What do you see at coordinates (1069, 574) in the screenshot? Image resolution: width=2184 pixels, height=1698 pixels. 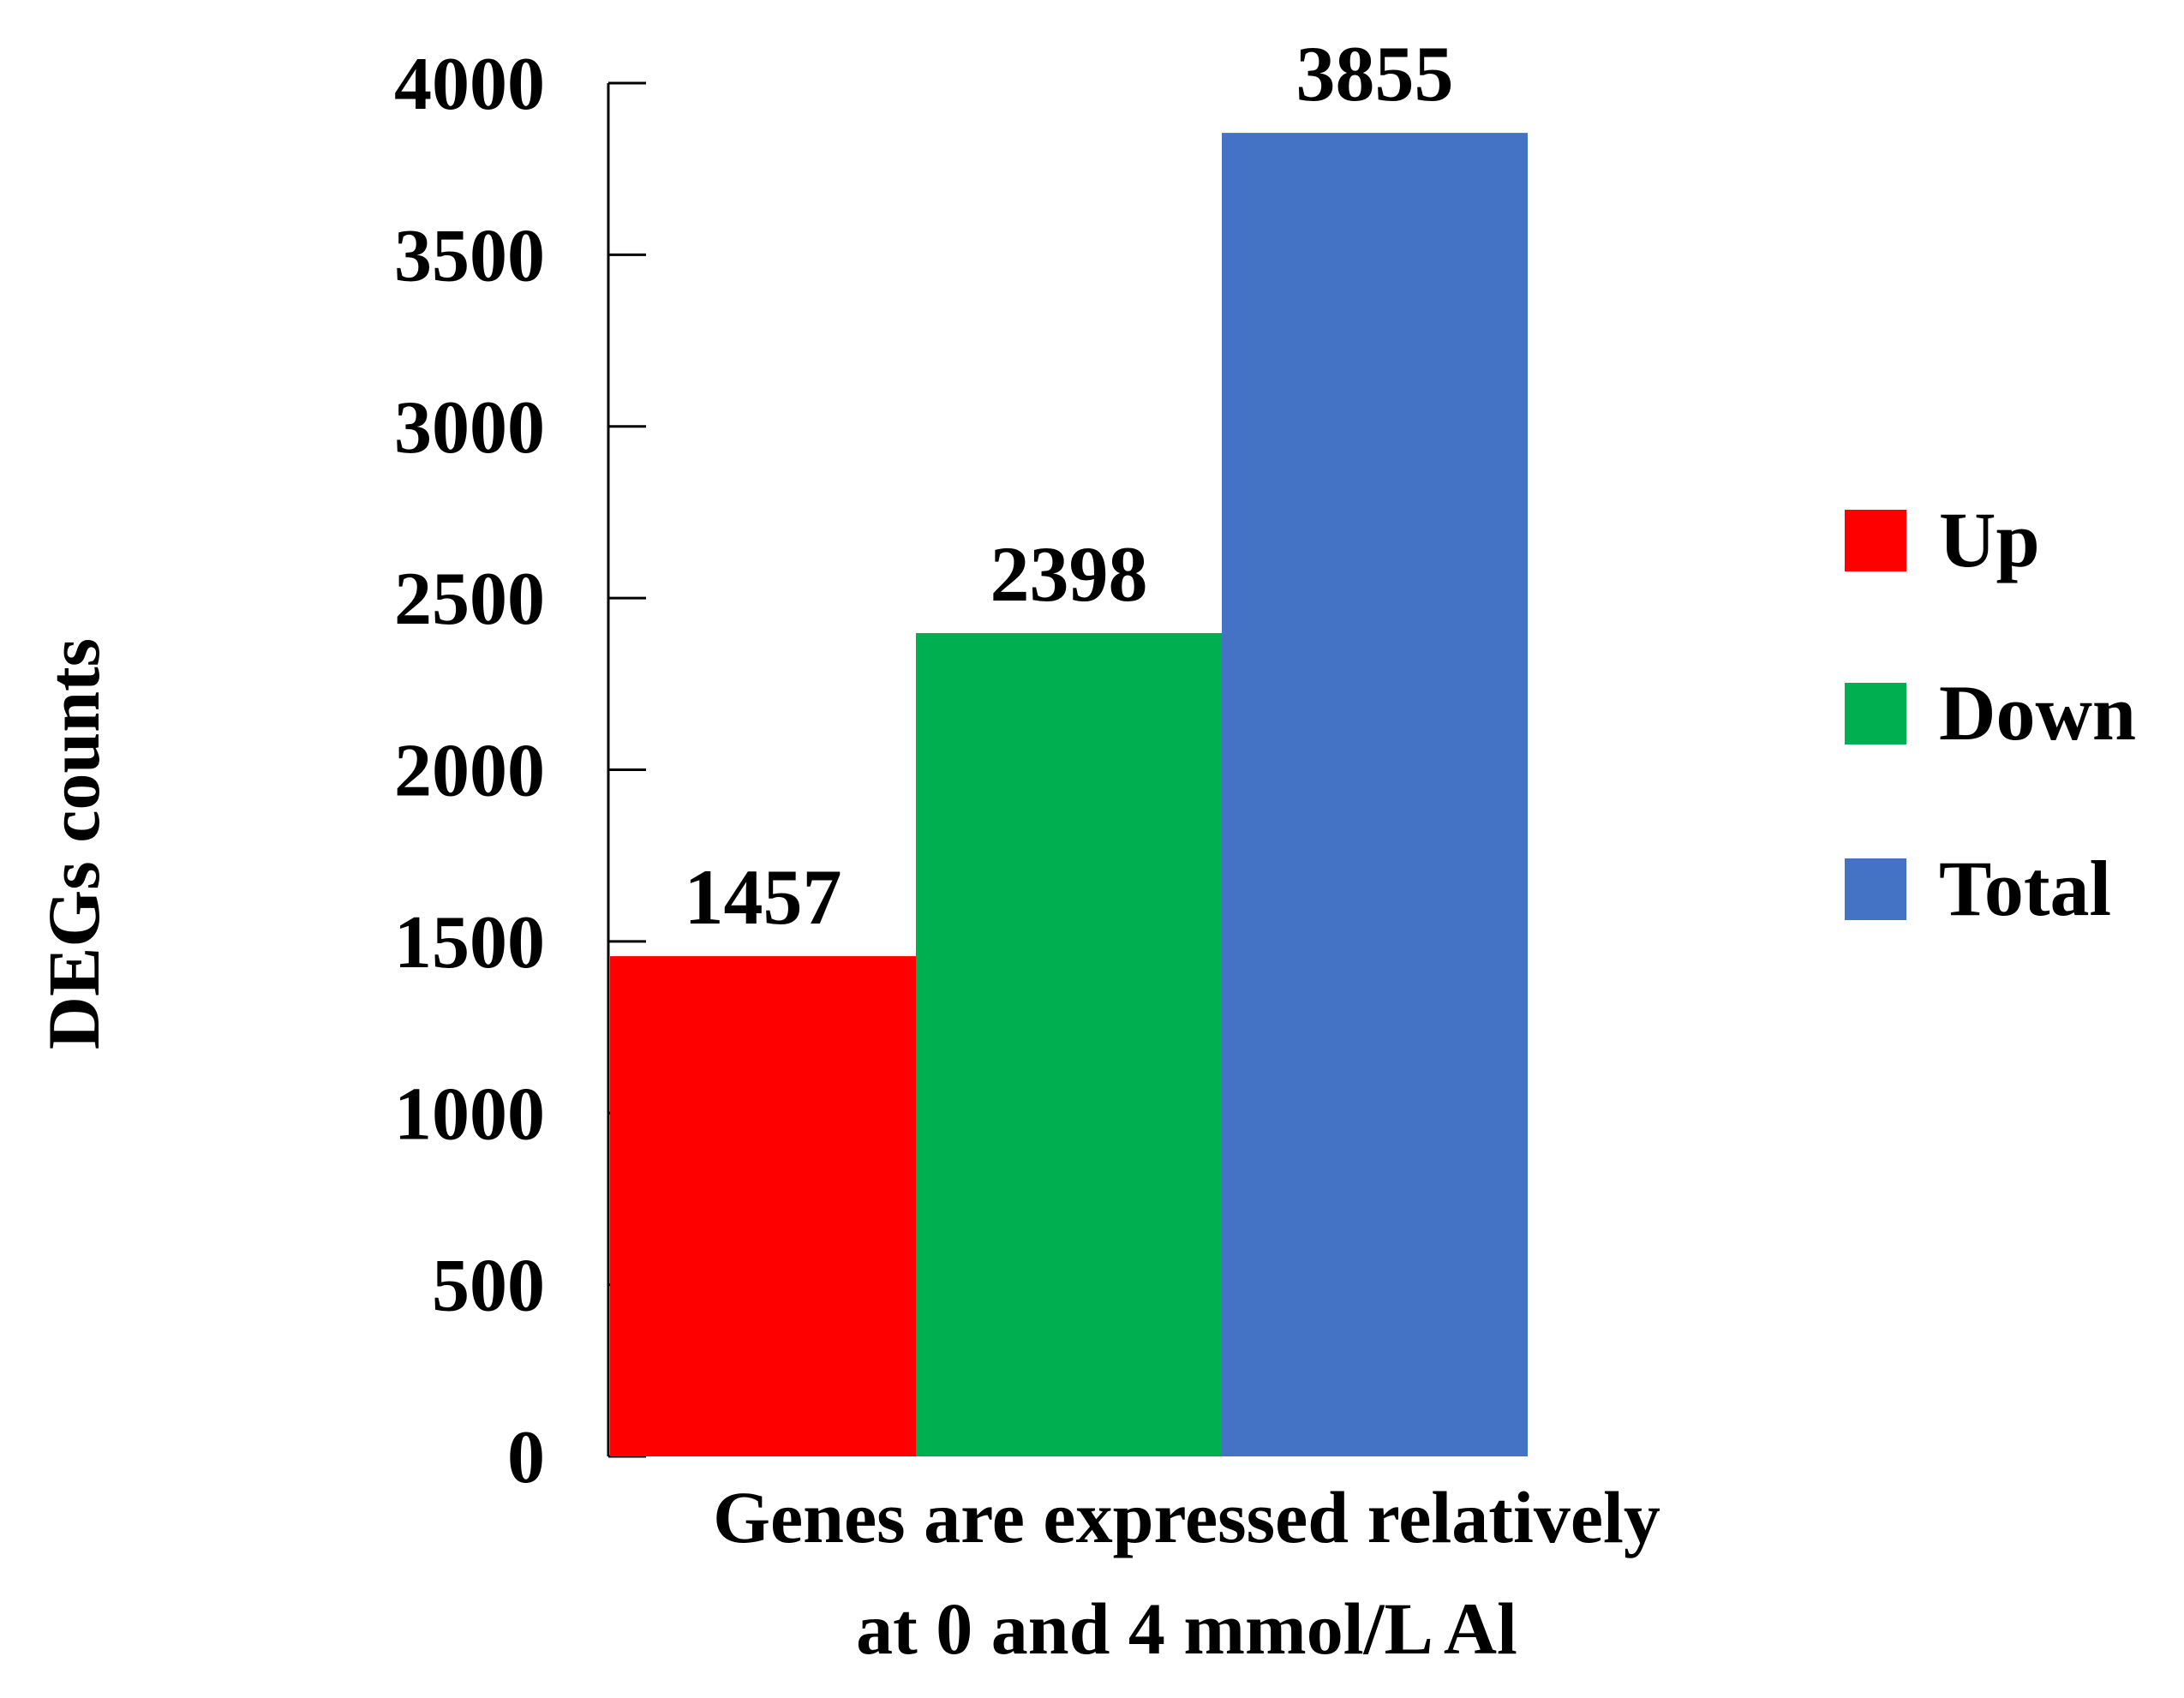 I see `data-label-down: 2398` at bounding box center [1069, 574].